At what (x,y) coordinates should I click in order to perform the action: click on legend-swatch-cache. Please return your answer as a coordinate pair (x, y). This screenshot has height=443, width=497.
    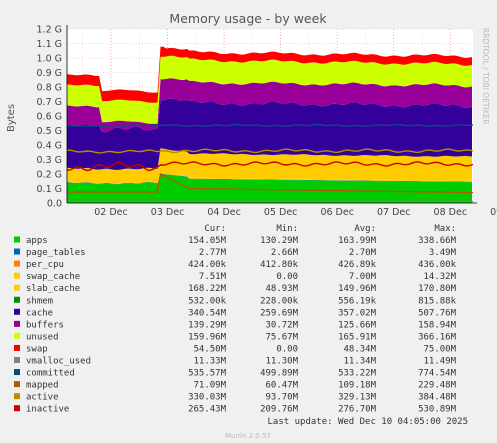
    Looking at the image, I should click on (17, 311).